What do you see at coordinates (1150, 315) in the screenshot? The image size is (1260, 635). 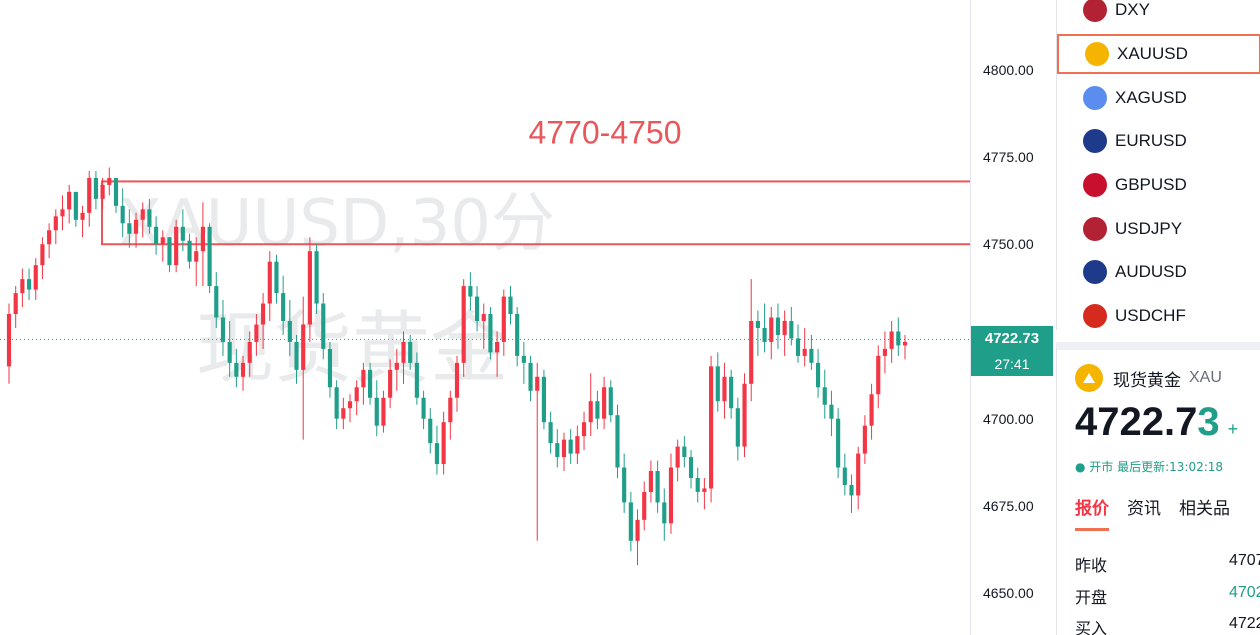 I see `watchlist-symbol: USDCHF` at bounding box center [1150, 315].